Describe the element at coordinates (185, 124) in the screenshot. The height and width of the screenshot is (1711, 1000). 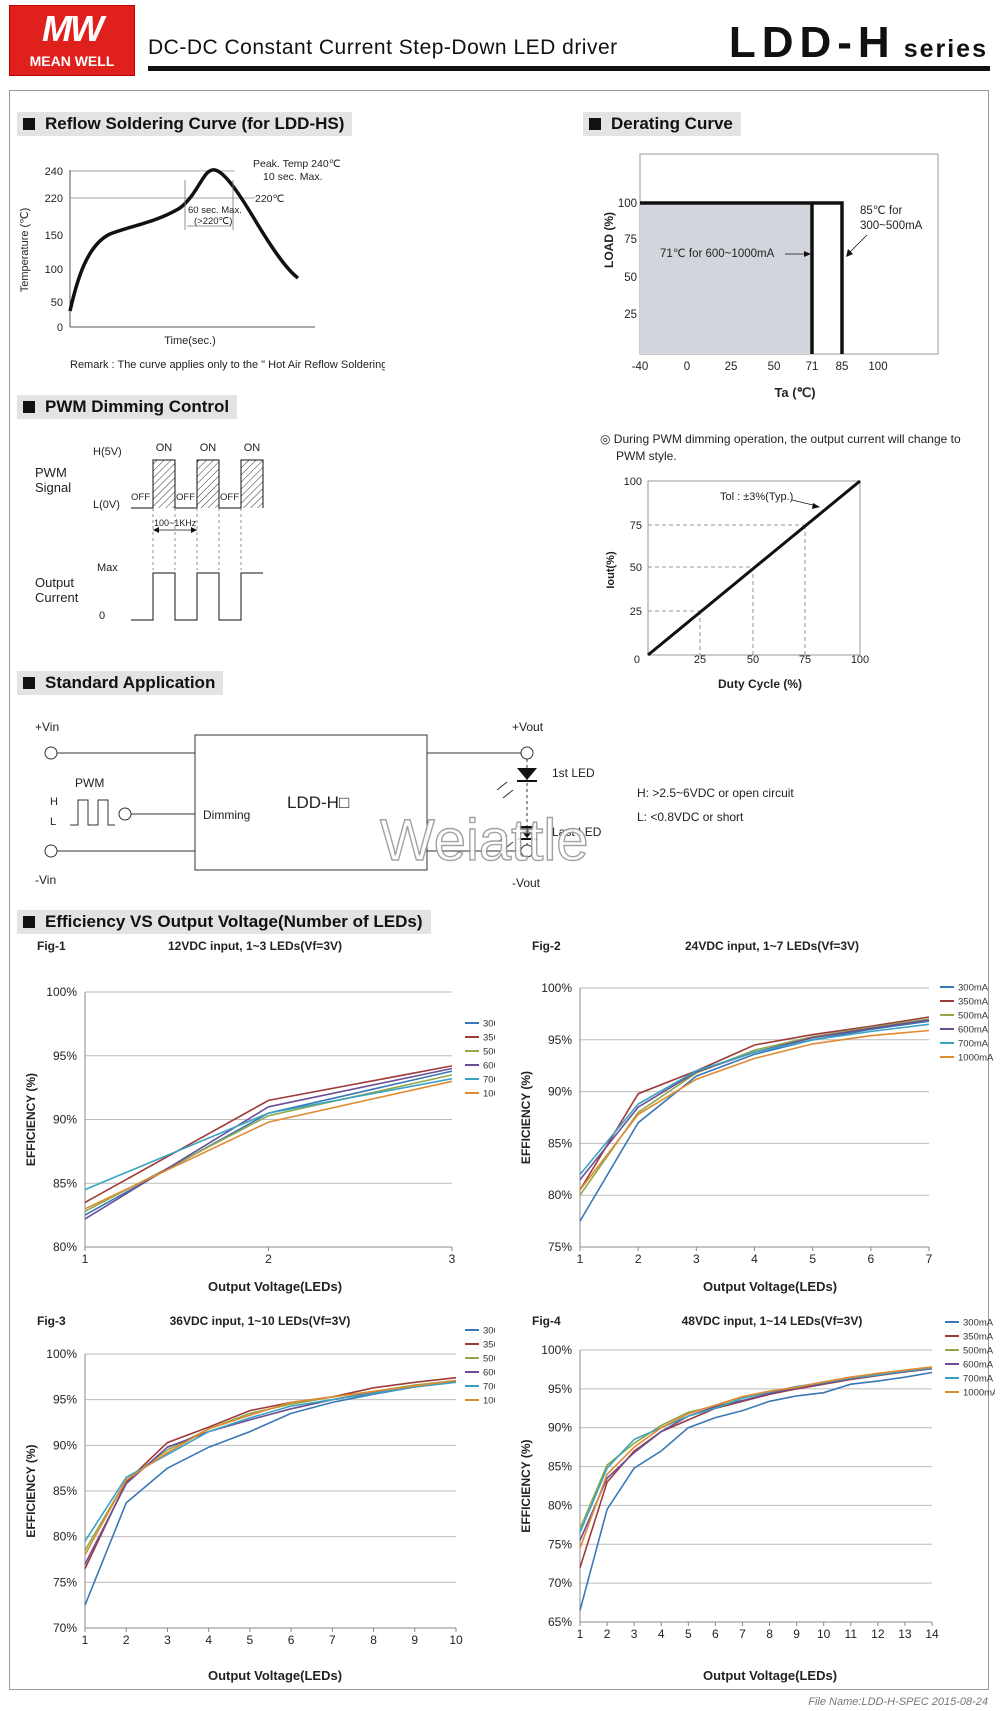
I see `section-reflow: Reflow Soldering Curve (for LDD-HS)` at that location.